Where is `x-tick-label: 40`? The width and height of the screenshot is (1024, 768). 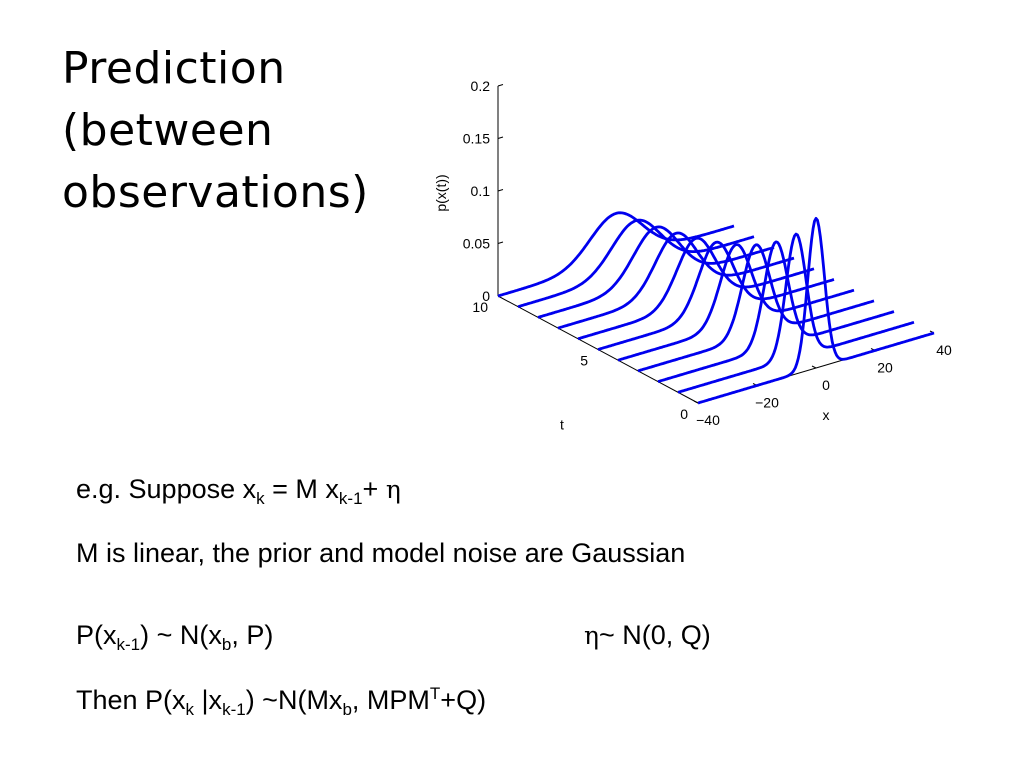
x-tick-label: 40 is located at coordinates (944, 350).